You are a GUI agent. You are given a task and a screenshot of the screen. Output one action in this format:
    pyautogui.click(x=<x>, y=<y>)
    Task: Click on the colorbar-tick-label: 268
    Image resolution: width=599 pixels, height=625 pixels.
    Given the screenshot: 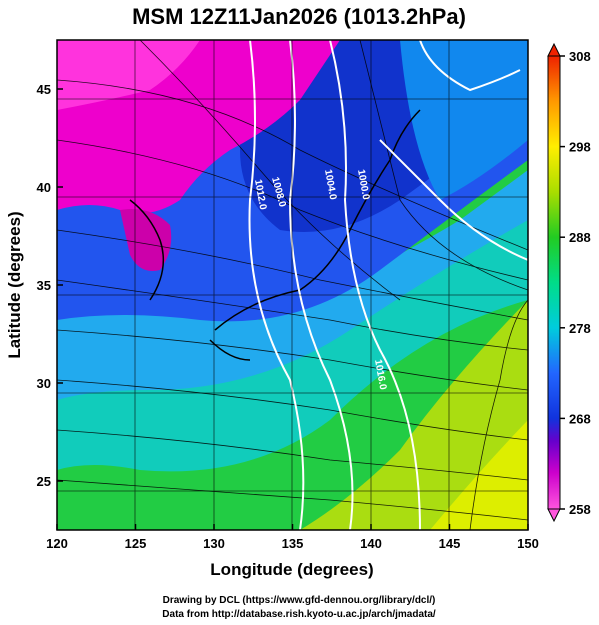 What is the action you would take?
    pyautogui.click(x=580, y=418)
    